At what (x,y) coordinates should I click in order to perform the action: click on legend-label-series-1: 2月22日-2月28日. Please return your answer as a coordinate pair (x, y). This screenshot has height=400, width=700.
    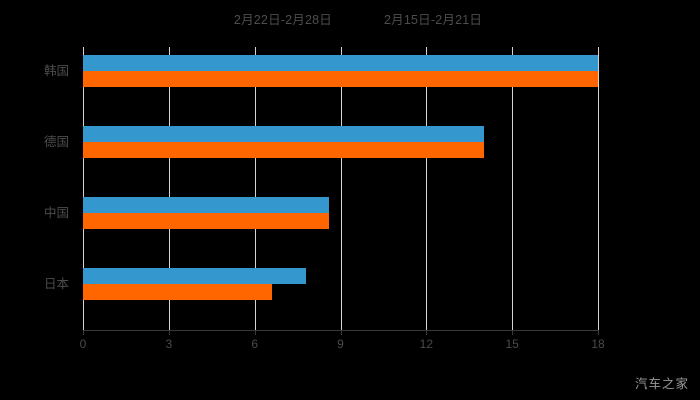
    Looking at the image, I should click on (282, 20).